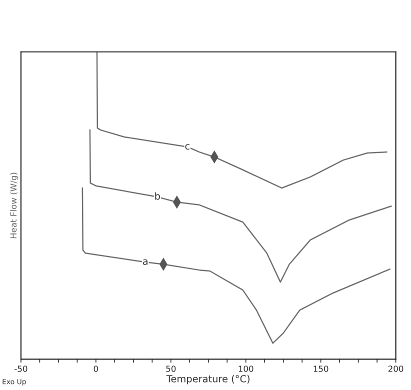  Describe the element at coordinates (96, 369) in the screenshot. I see `x-tick-label: 0` at that location.